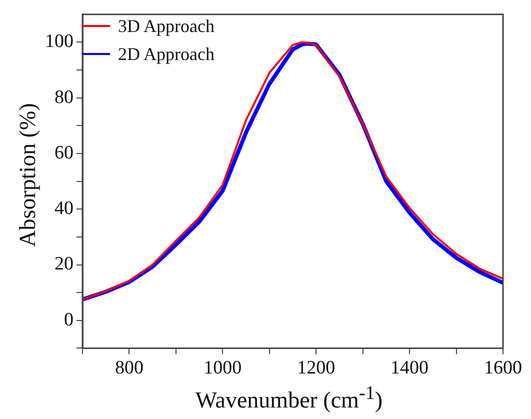 The image size is (531, 419). What do you see at coordinates (64, 264) in the screenshot?
I see `y-tick-label: 20` at bounding box center [64, 264].